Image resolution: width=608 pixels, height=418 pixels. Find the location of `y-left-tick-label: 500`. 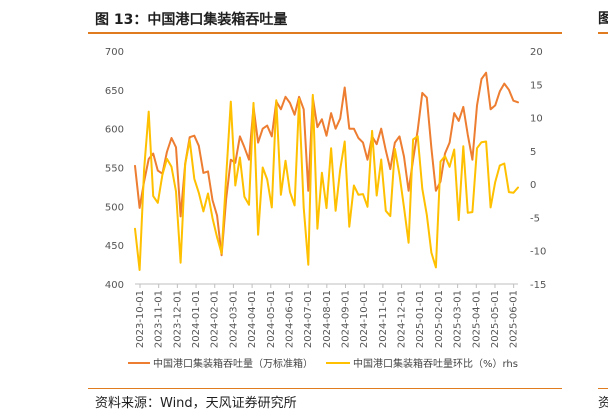

y-left-tick-label: 500 is located at coordinates (114, 207).